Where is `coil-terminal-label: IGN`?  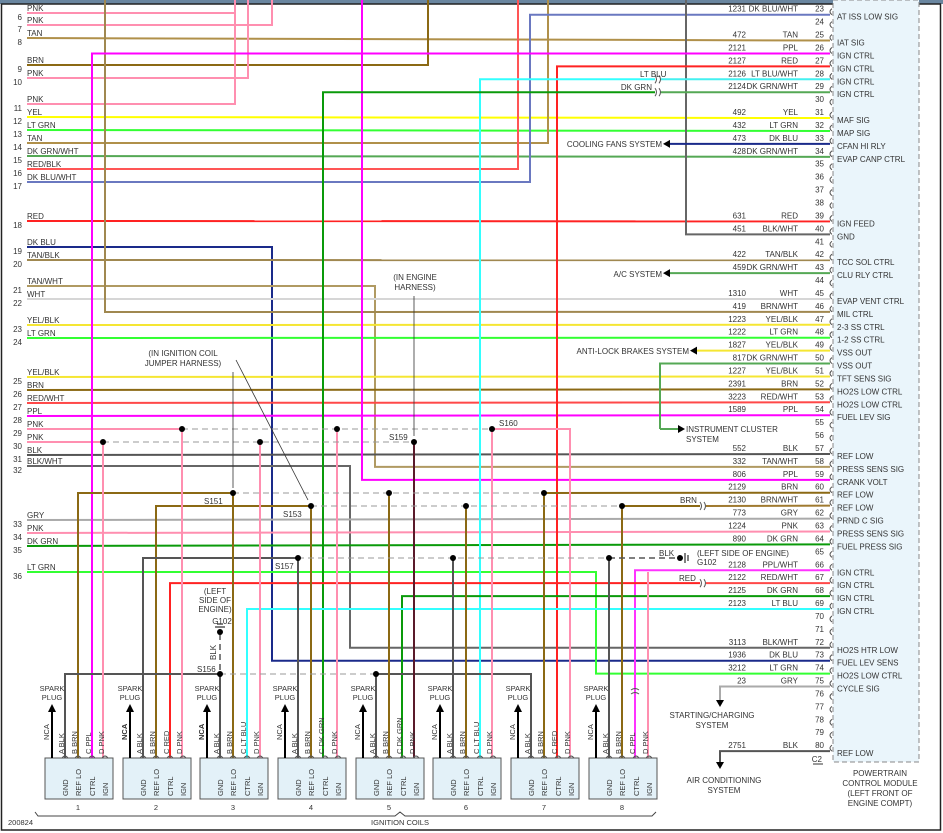
coil-terminal-label: IGN is located at coordinates (571, 789).